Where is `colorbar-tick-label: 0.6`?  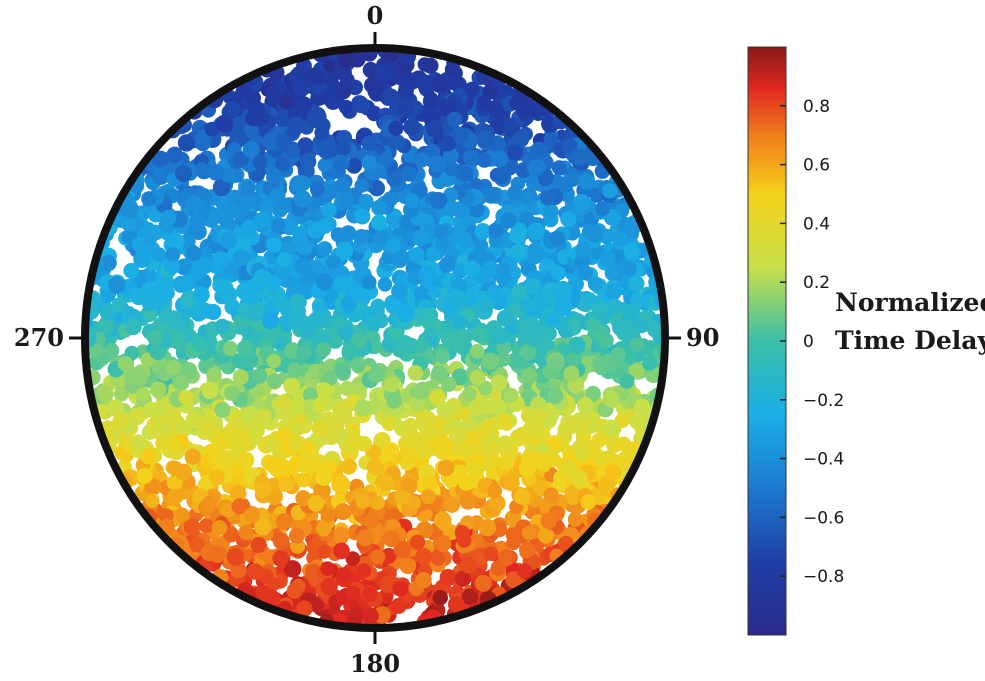 colorbar-tick-label: 0.6 is located at coordinates (816, 166).